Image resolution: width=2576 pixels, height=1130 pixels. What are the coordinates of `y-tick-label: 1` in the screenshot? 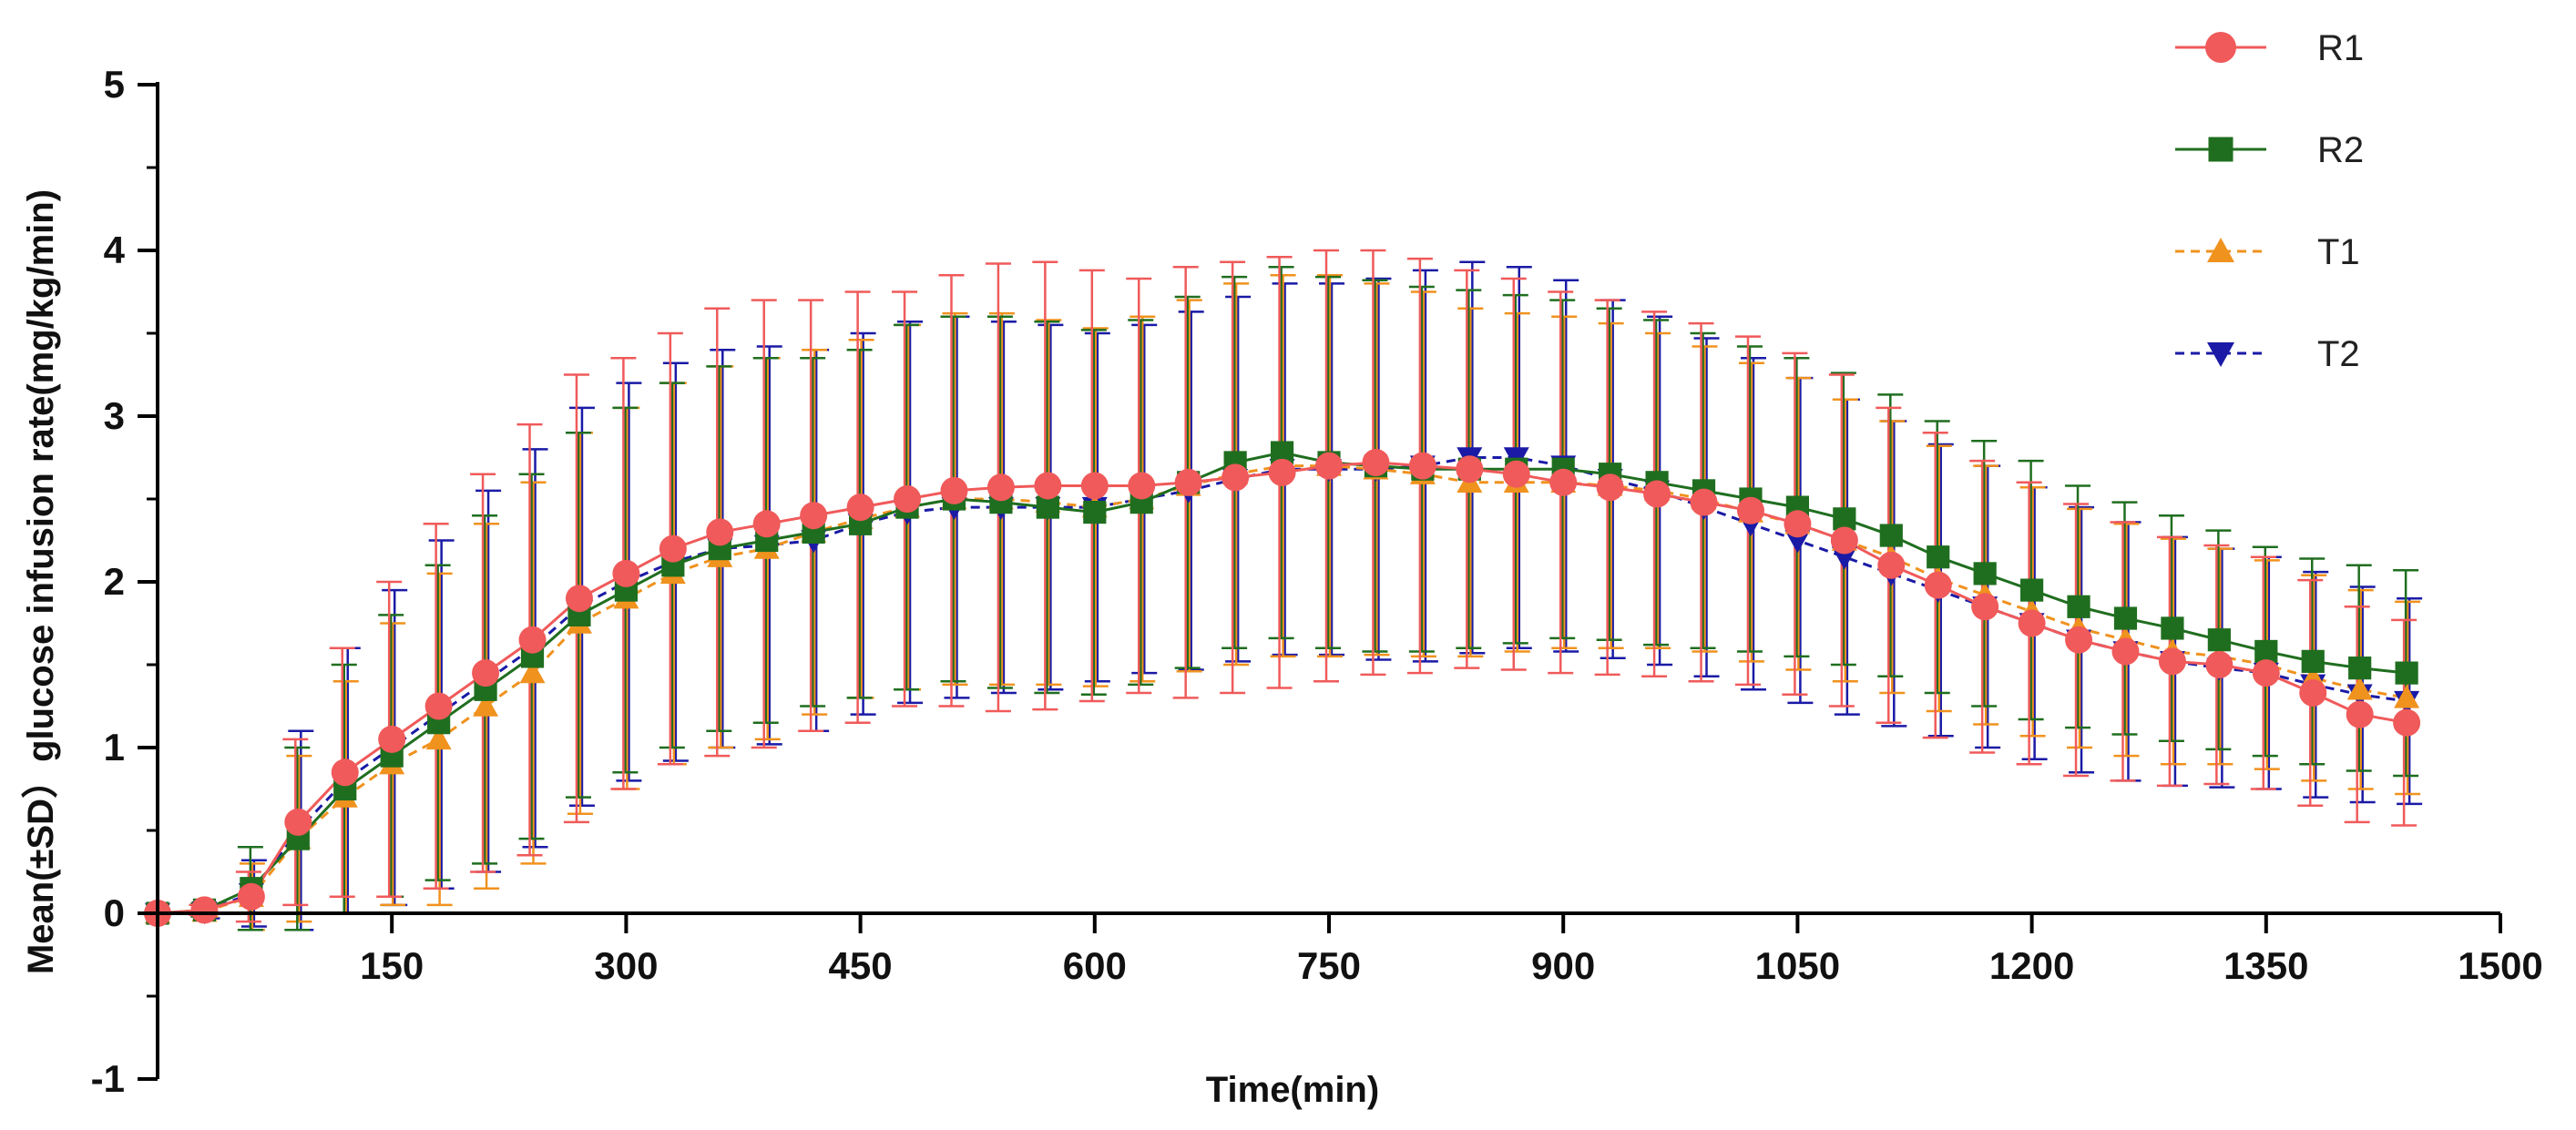 It's located at (114, 747).